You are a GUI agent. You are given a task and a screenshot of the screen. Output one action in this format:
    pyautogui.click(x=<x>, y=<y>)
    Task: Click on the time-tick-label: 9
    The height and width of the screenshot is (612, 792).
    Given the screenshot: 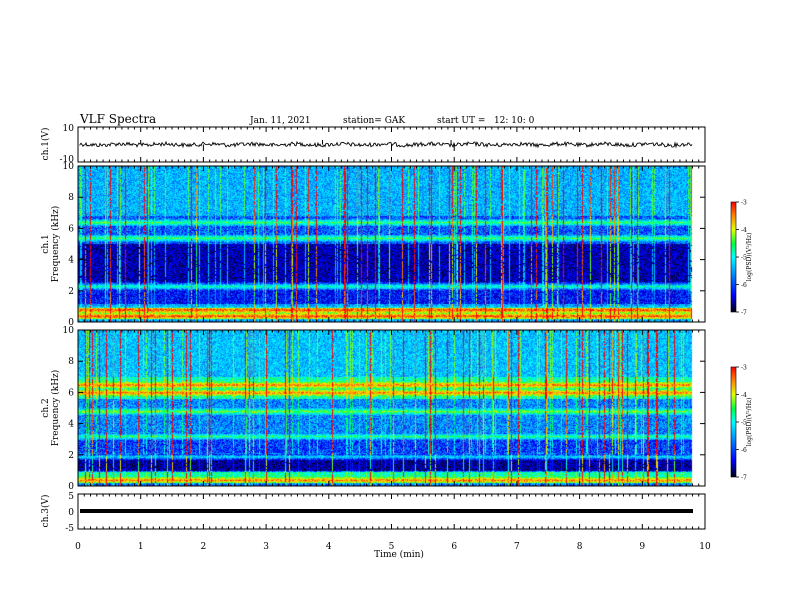 What is the action you would take?
    pyautogui.click(x=642, y=547)
    